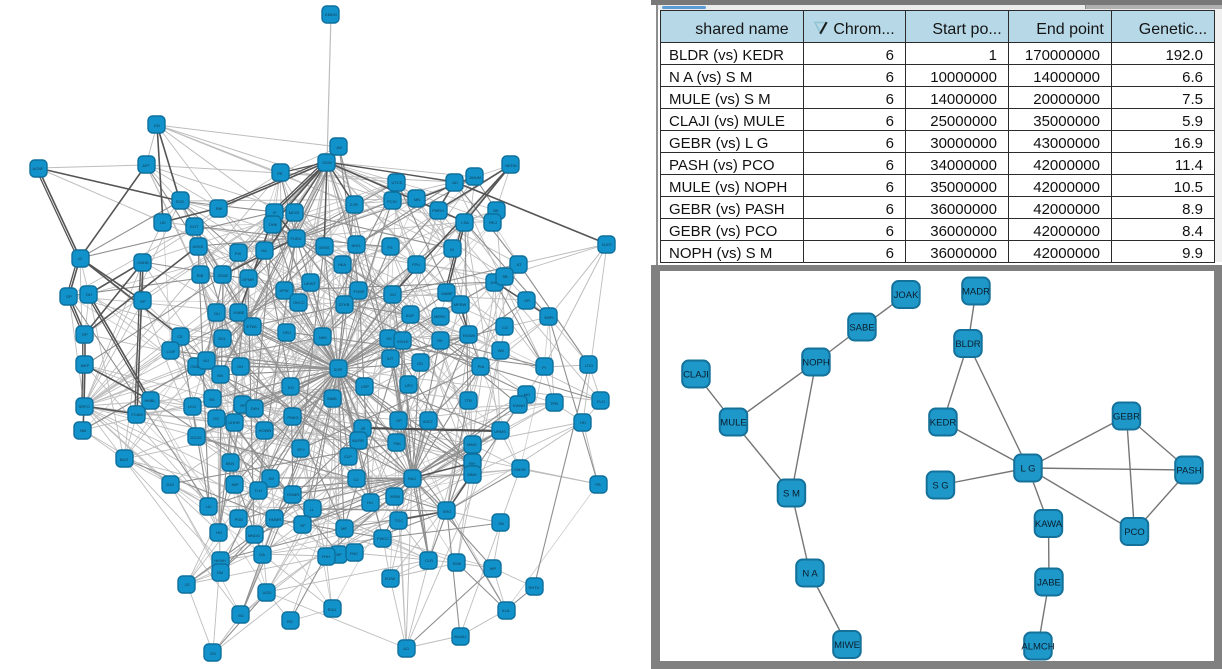 The width and height of the screenshot is (1222, 669). Describe the element at coordinates (412, 478) in the screenshot. I see `svg-text: RAJ` at that location.